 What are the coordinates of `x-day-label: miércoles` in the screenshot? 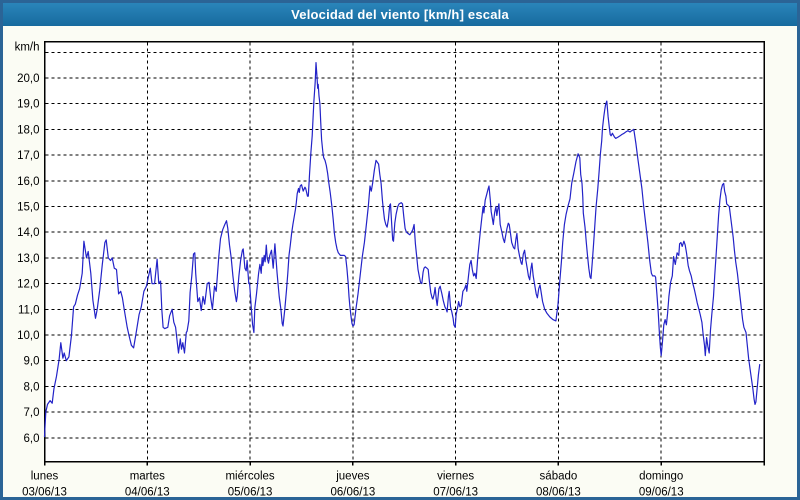 It's located at (249, 477).